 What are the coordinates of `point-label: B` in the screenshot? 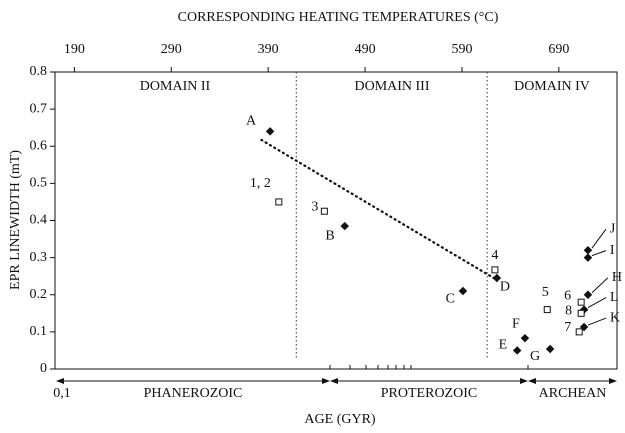 It's located at (329, 235).